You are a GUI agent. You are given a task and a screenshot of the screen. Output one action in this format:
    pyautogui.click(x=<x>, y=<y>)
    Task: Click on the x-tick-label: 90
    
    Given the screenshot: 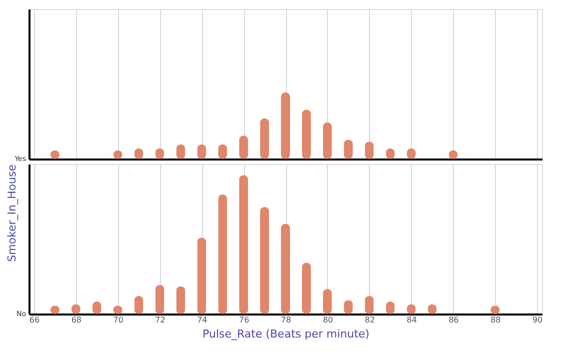 What is the action you would take?
    pyautogui.click(x=537, y=320)
    